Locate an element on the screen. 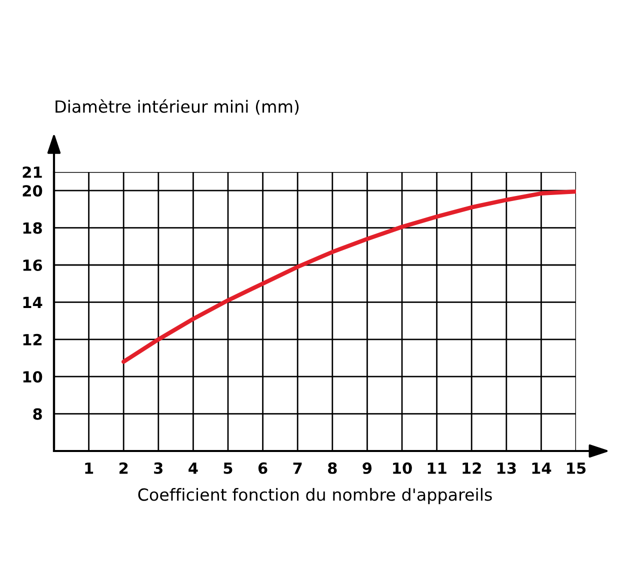 The height and width of the screenshot is (585, 632). x-tick-label: 3 is located at coordinates (158, 468).